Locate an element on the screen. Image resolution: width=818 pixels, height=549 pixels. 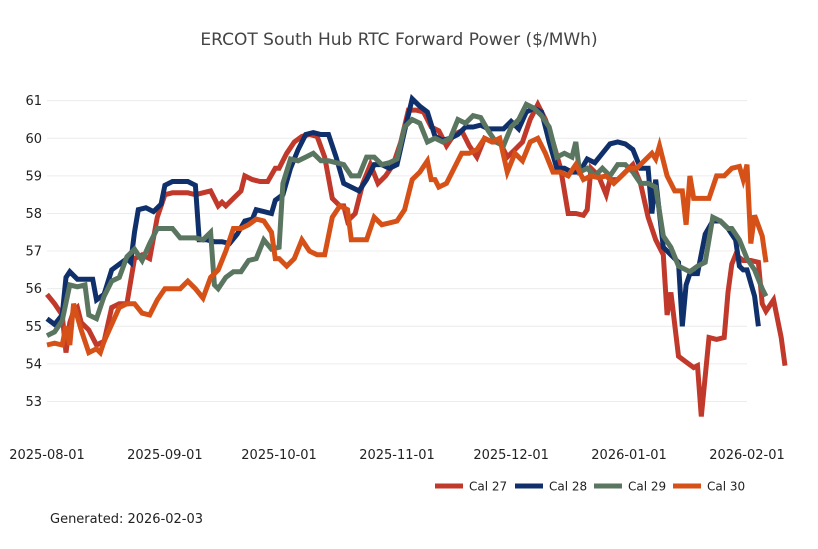
y-tick-label: 56 is located at coordinates (33, 289).